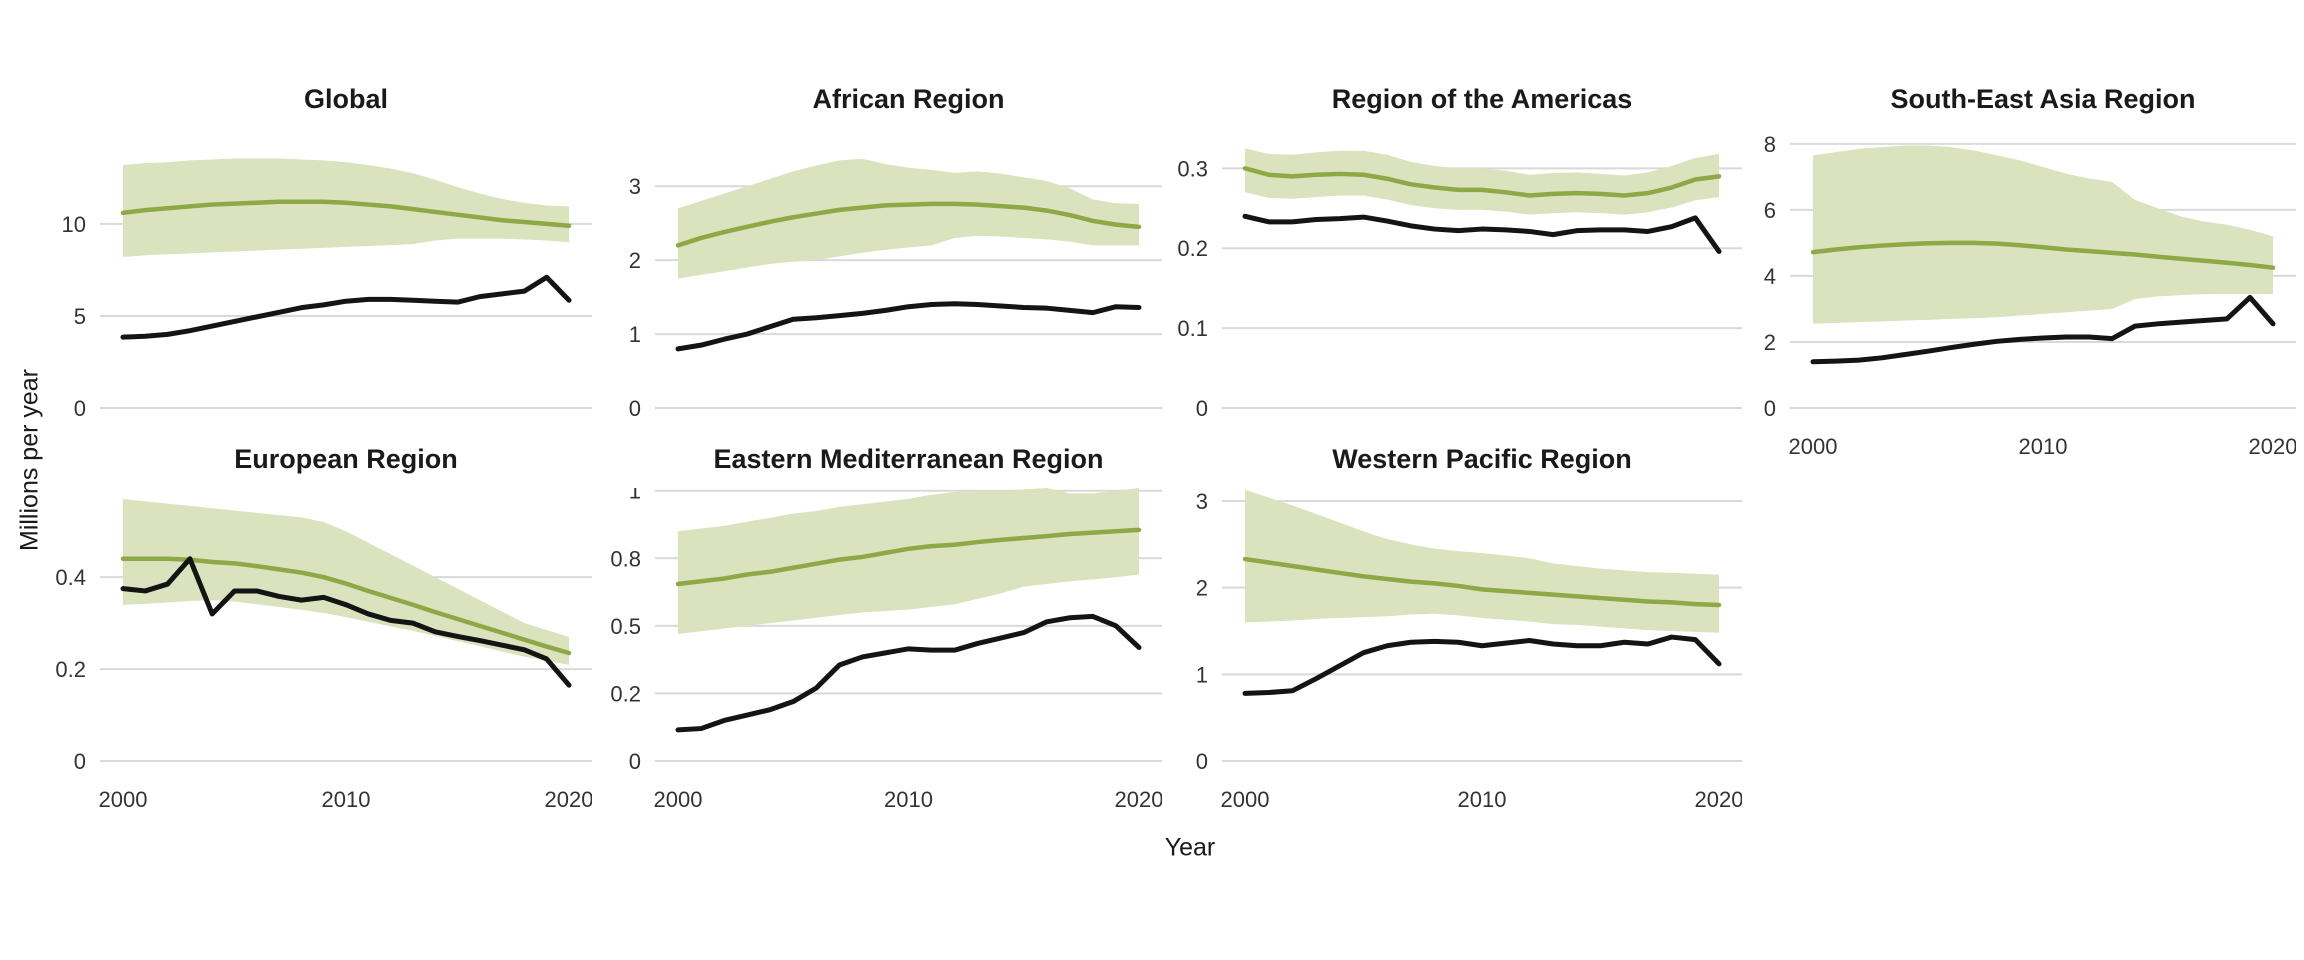  What do you see at coordinates (1192, 328) in the screenshot?
I see `y-tick-label: 0.1` at bounding box center [1192, 328].